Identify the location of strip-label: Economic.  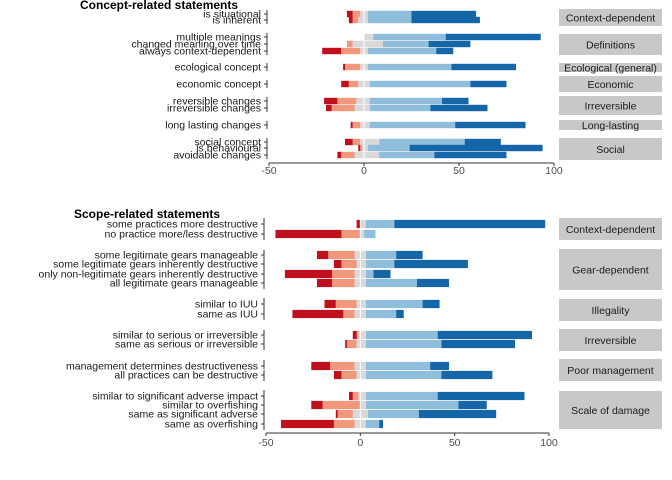
(610, 85).